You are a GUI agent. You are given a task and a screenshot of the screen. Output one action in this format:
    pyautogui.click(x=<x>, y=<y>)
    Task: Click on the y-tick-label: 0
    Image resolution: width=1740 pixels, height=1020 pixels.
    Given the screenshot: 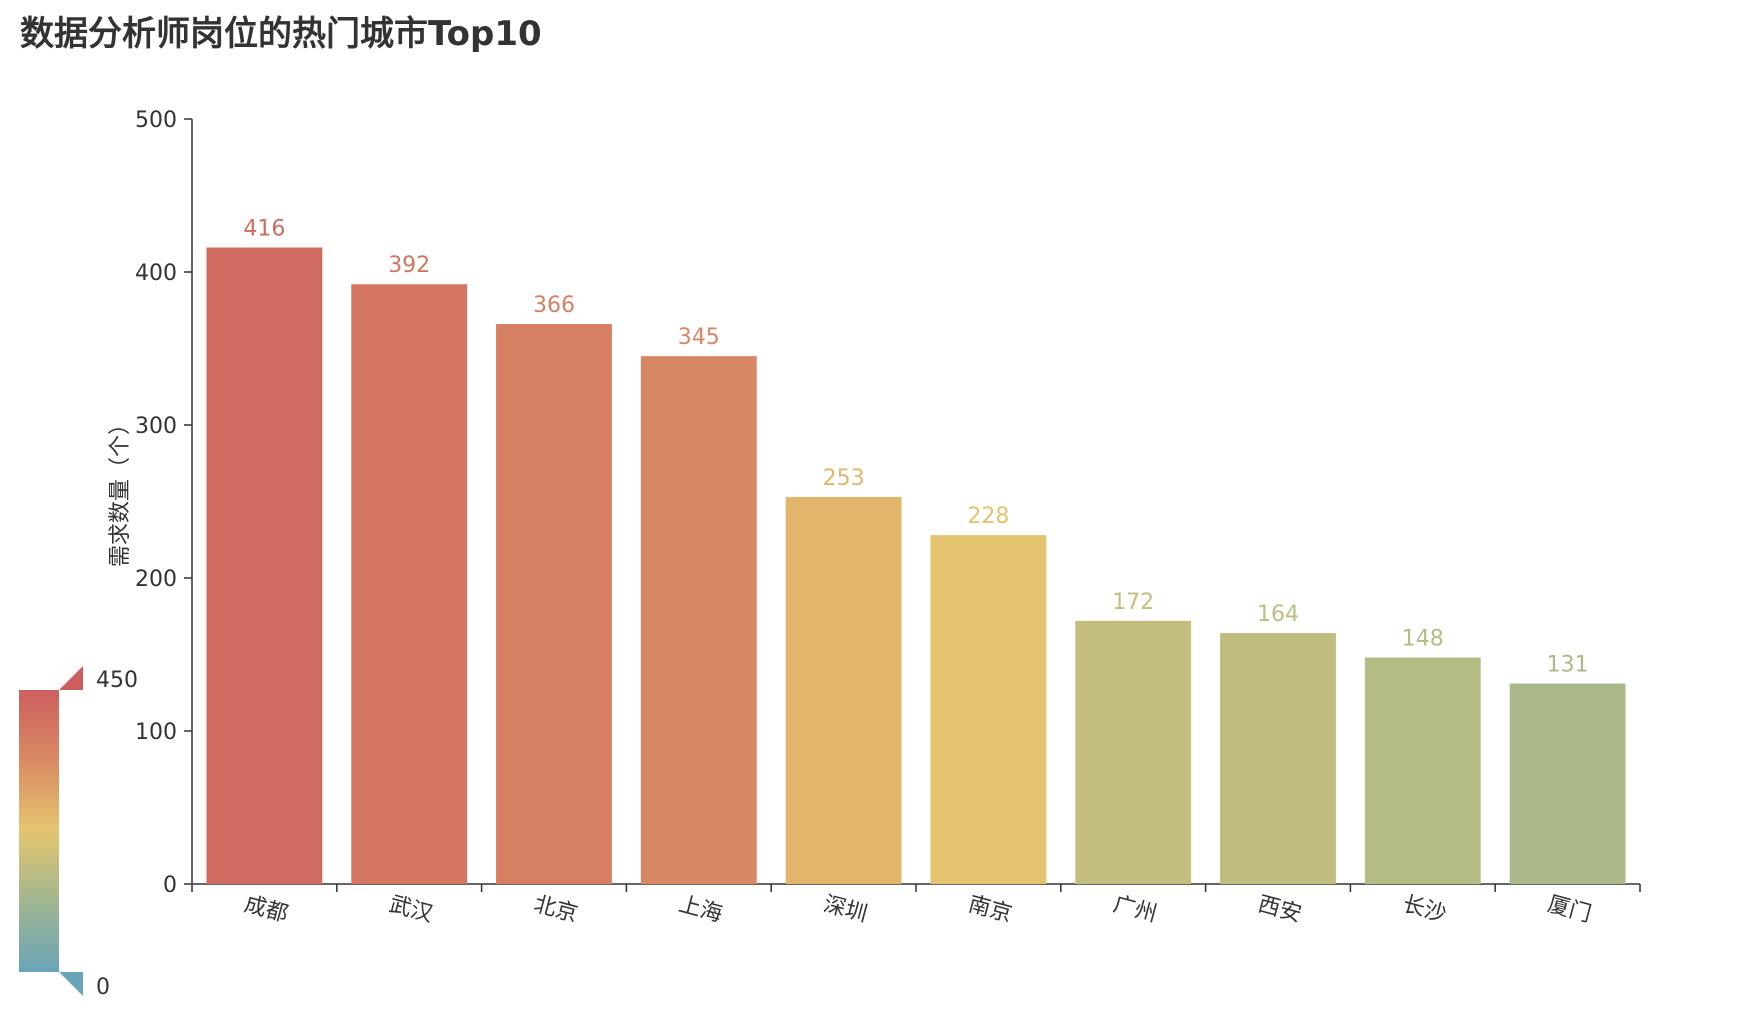 What is the action you would take?
    pyautogui.click(x=170, y=885)
    